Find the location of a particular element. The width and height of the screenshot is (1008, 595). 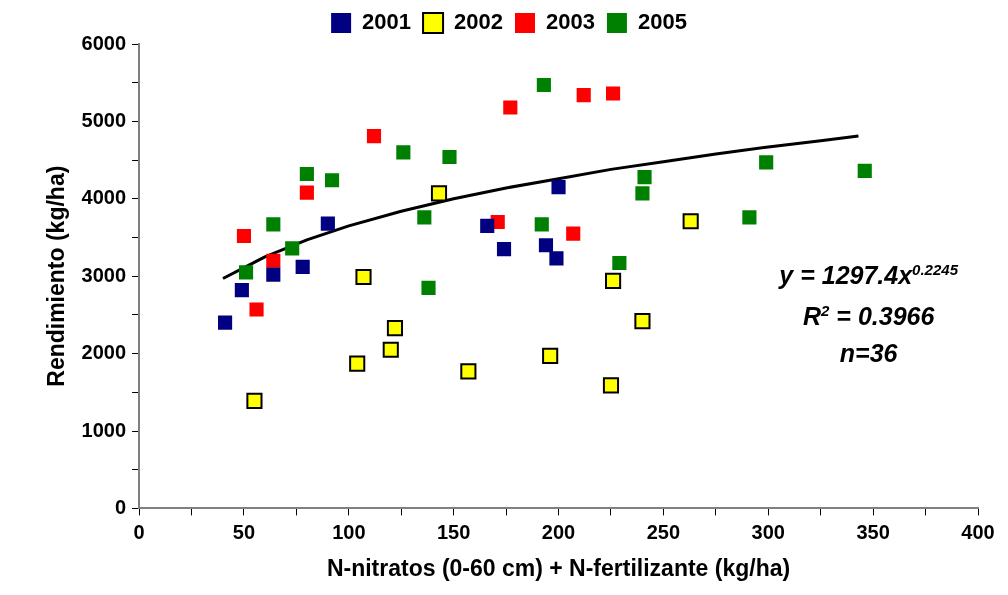

x-tick-label: 200 is located at coordinates (558, 531).